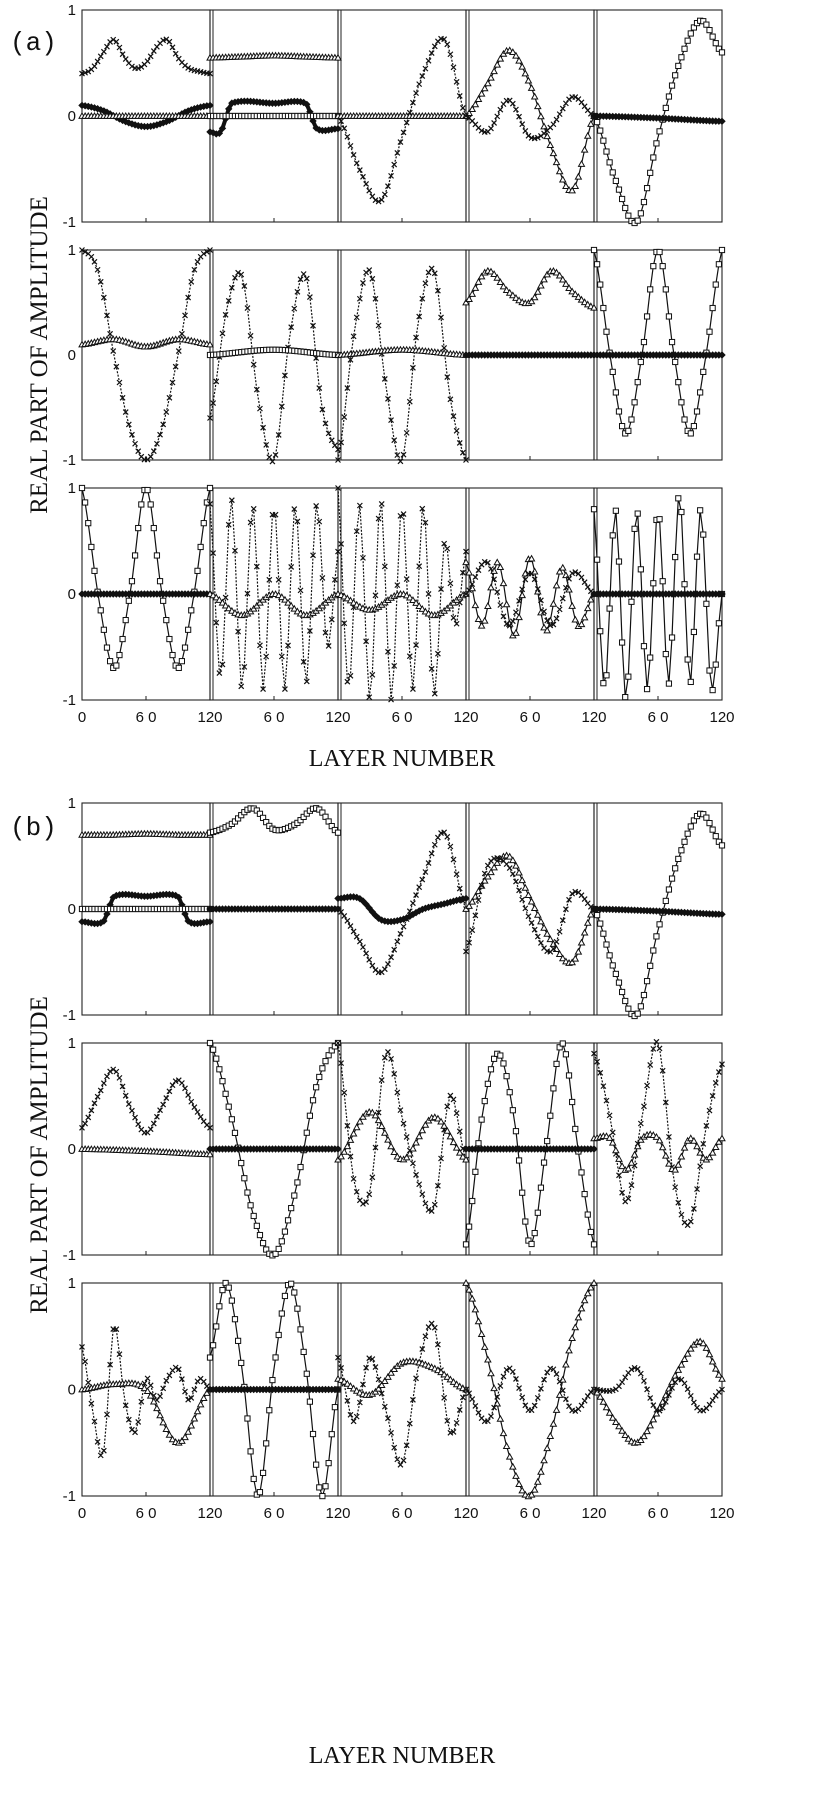 Image resolution: width=838 pixels, height=1795 pixels. I want to click on y-tick-label: 0, so click(72, 1390).